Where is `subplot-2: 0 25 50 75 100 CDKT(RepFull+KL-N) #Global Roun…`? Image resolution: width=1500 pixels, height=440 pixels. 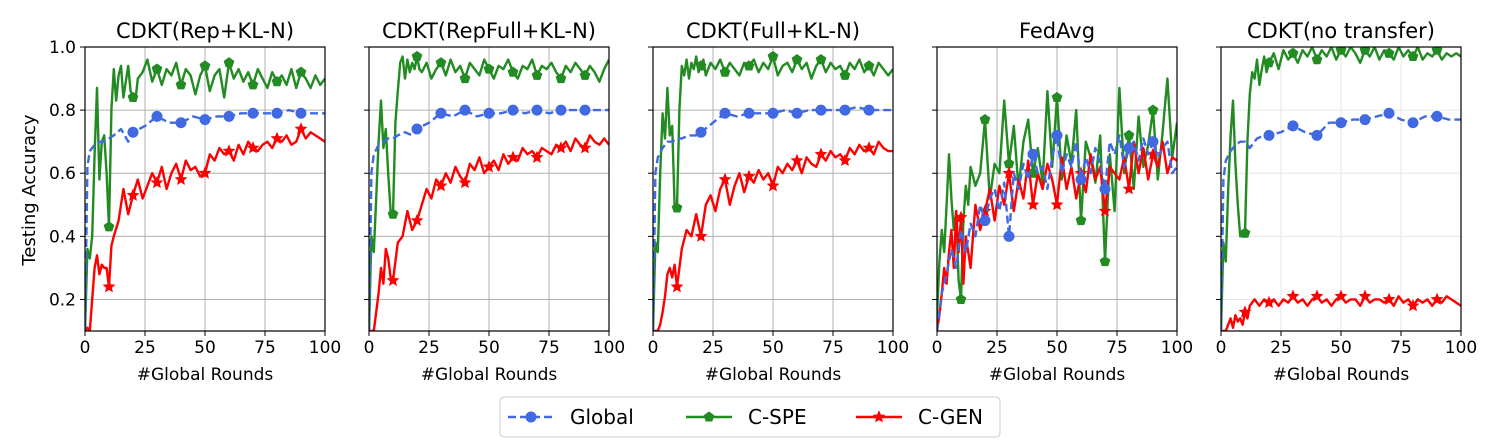
subplot-2: 0 25 50 75 100 CDKT(RepFull+KL-N) #Global Roun… is located at coordinates (495, 202).